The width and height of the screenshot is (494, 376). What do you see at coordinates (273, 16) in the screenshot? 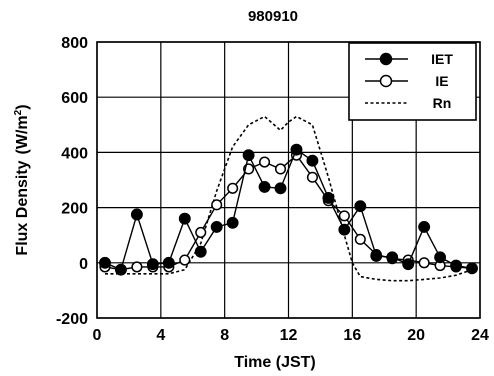
I see `chart-title: 980910` at bounding box center [273, 16].